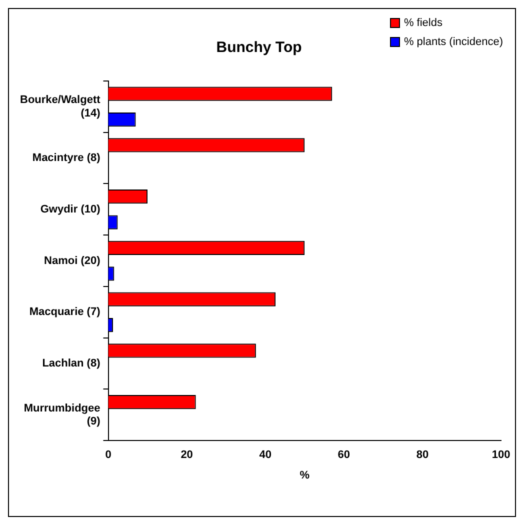 This screenshot has width=524, height=525. What do you see at coordinates (72, 260) in the screenshot?
I see `y-tick-label: Namoi (20)` at bounding box center [72, 260].